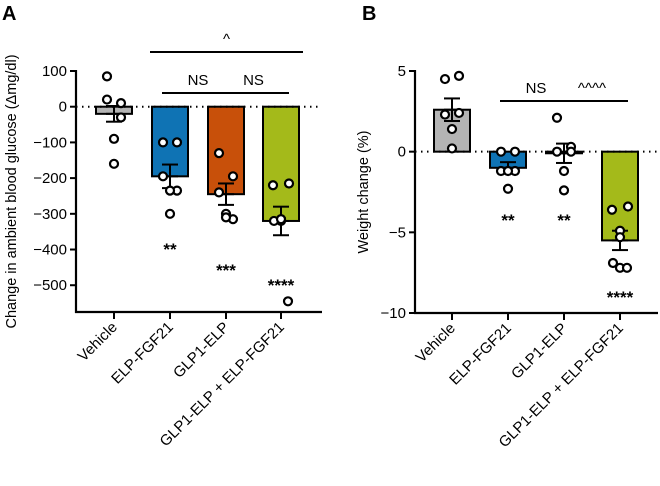 Image resolution: width=660 pixels, height=486 pixels. I want to click on y-tick-label: −300, so click(50, 214).